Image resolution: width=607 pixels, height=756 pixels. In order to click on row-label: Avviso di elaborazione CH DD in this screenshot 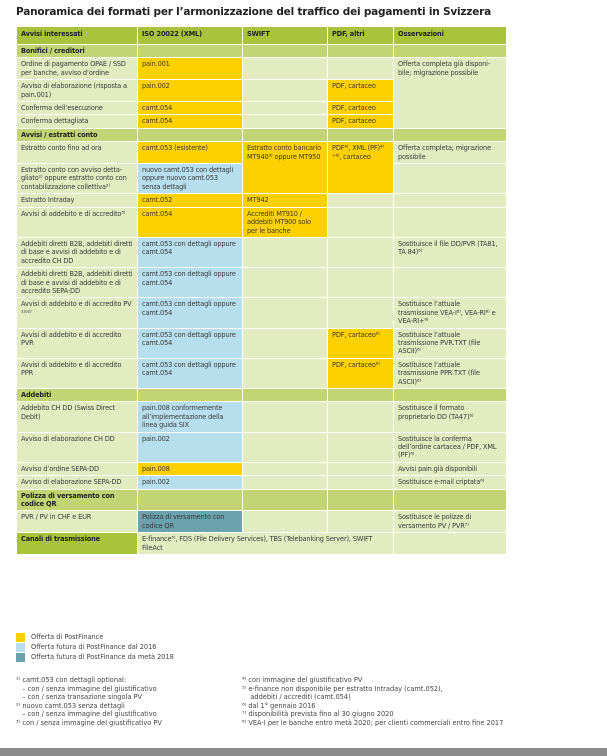, I will do `click(77, 447)`.